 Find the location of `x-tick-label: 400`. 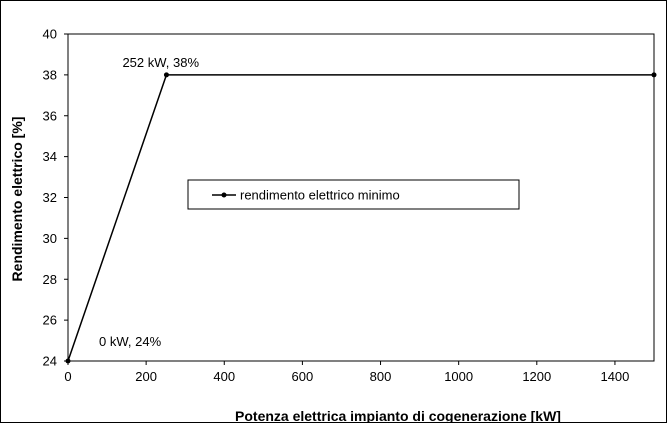

x-tick-label: 400 is located at coordinates (224, 376).